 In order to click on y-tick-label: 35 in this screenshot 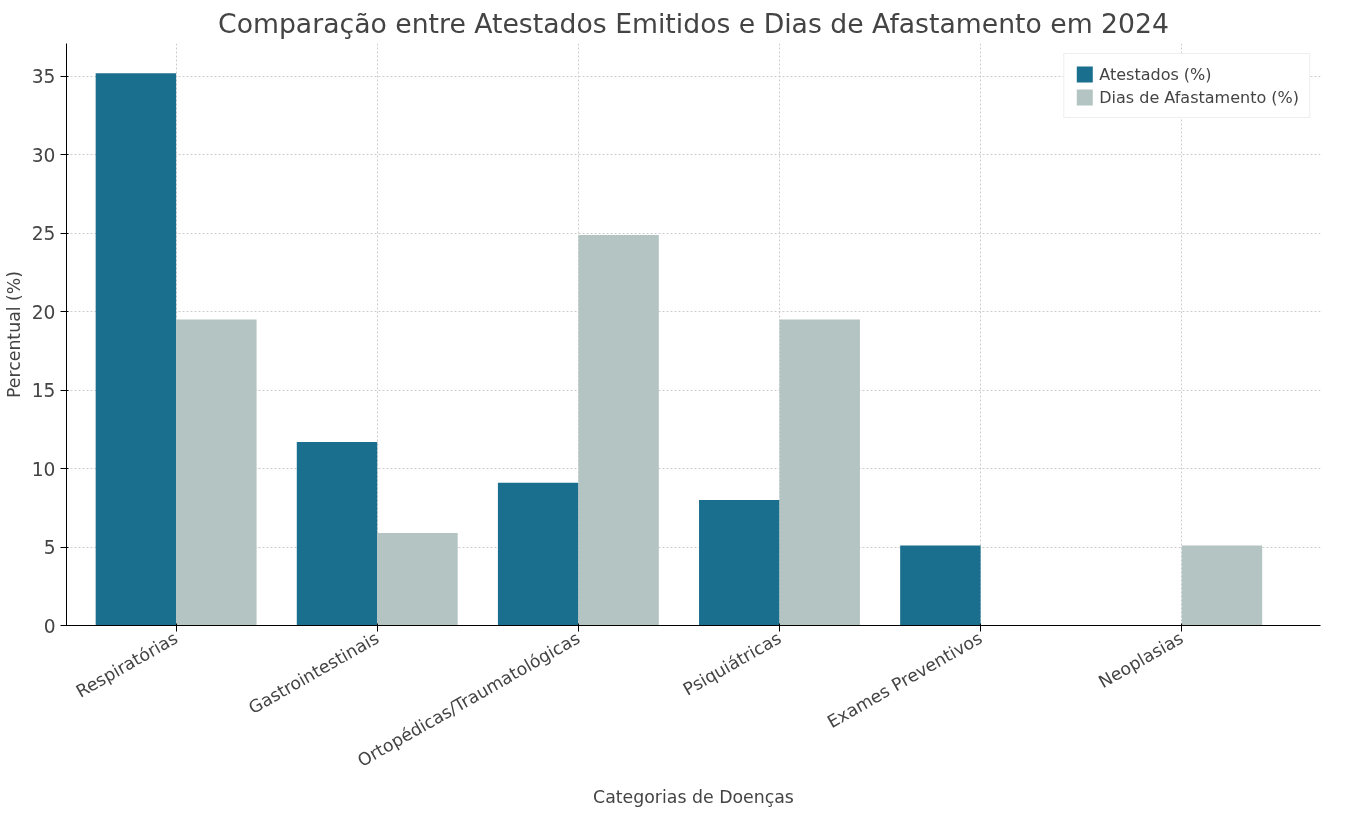, I will do `click(43, 77)`.